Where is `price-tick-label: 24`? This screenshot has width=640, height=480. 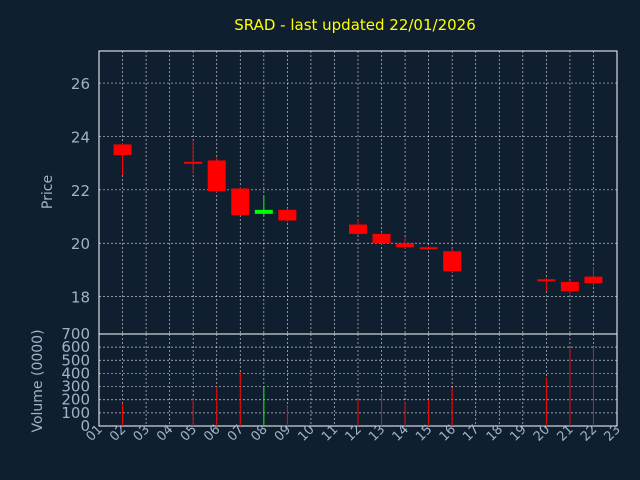
price-tick-label: 24 is located at coordinates (80, 137).